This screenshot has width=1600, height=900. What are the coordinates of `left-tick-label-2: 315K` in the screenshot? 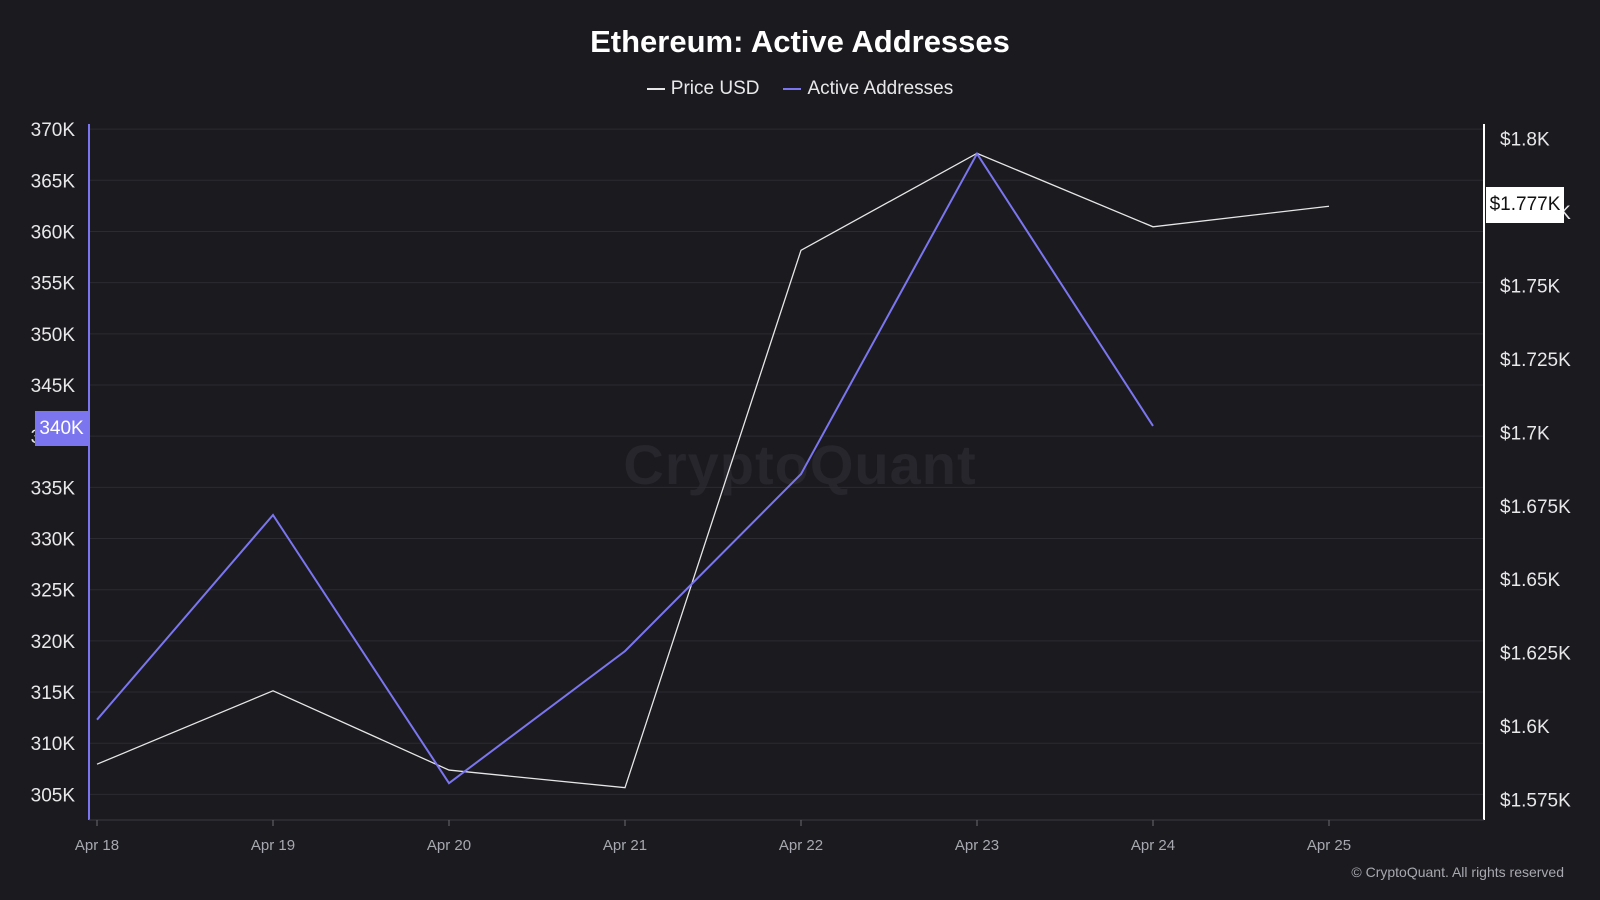 It's located at (53, 693).